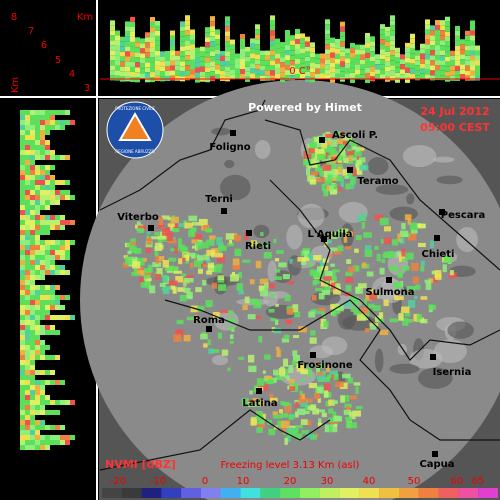  I want to click on credit: Powered by Himet, so click(305, 107).